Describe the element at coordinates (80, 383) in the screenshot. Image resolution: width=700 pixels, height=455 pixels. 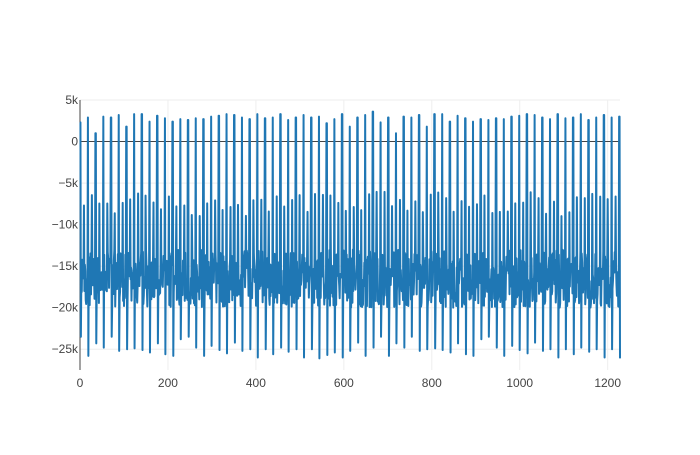
I see `x-tick-label: 0` at that location.